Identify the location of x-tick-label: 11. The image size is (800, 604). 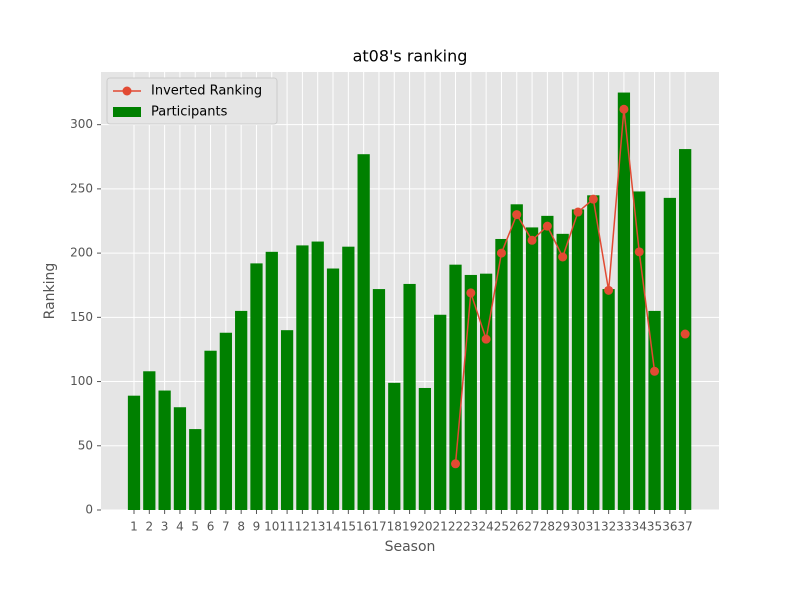
(286, 527).